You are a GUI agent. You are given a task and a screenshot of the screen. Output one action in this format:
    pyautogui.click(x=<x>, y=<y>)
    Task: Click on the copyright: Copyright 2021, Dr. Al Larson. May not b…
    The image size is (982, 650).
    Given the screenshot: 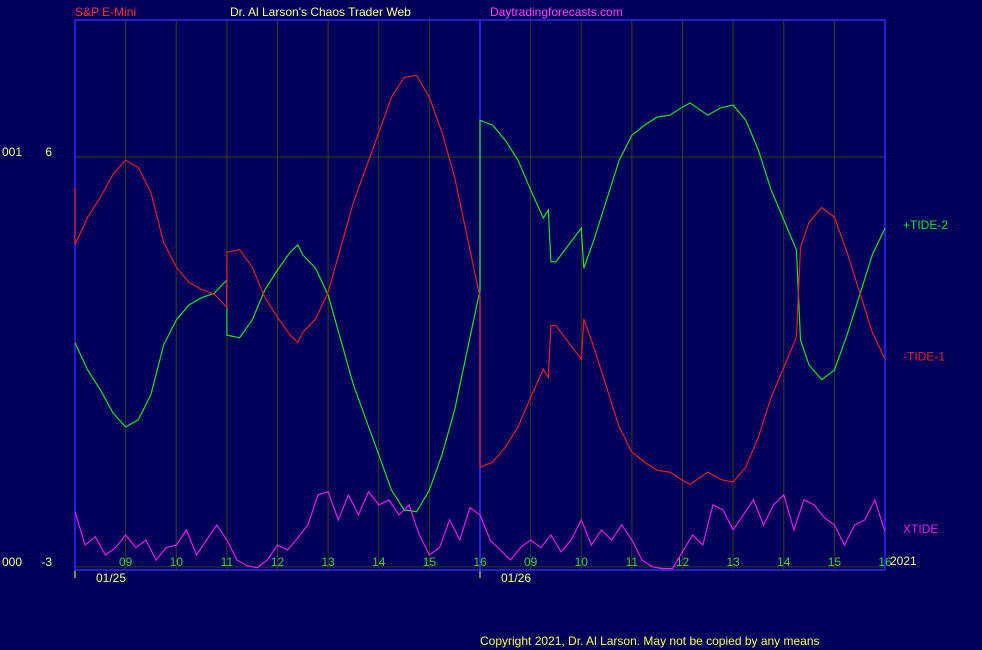 What is the action you would take?
    pyautogui.click(x=650, y=641)
    